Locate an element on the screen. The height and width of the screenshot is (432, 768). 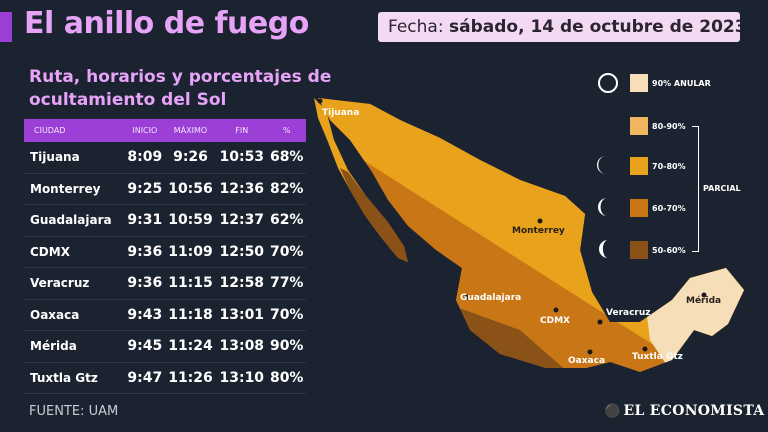
map-label-monterrey: Monterrey is located at coordinates (538, 231).